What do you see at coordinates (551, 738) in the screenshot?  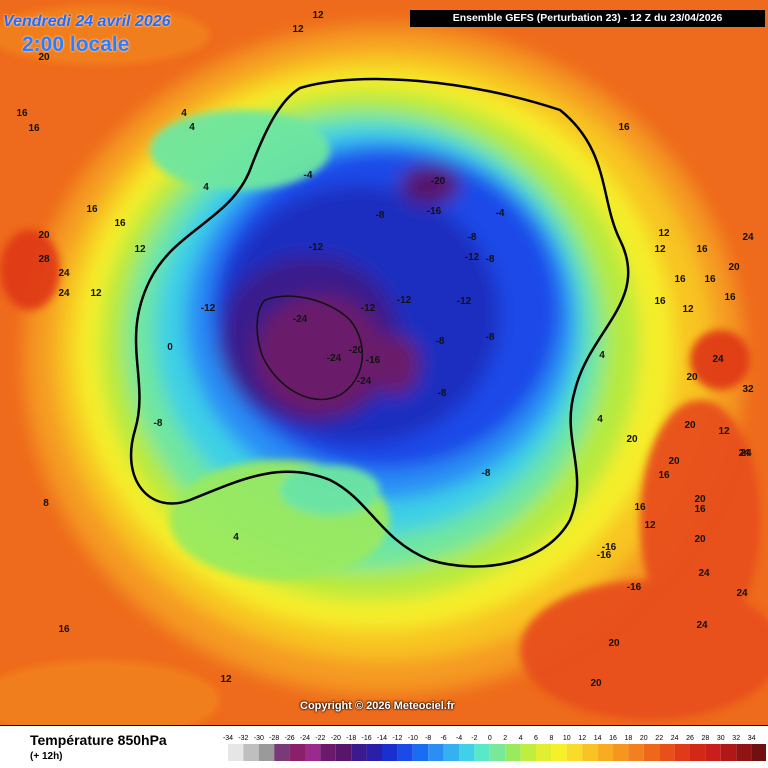 I see `legend-tick-label: 8` at bounding box center [551, 738].